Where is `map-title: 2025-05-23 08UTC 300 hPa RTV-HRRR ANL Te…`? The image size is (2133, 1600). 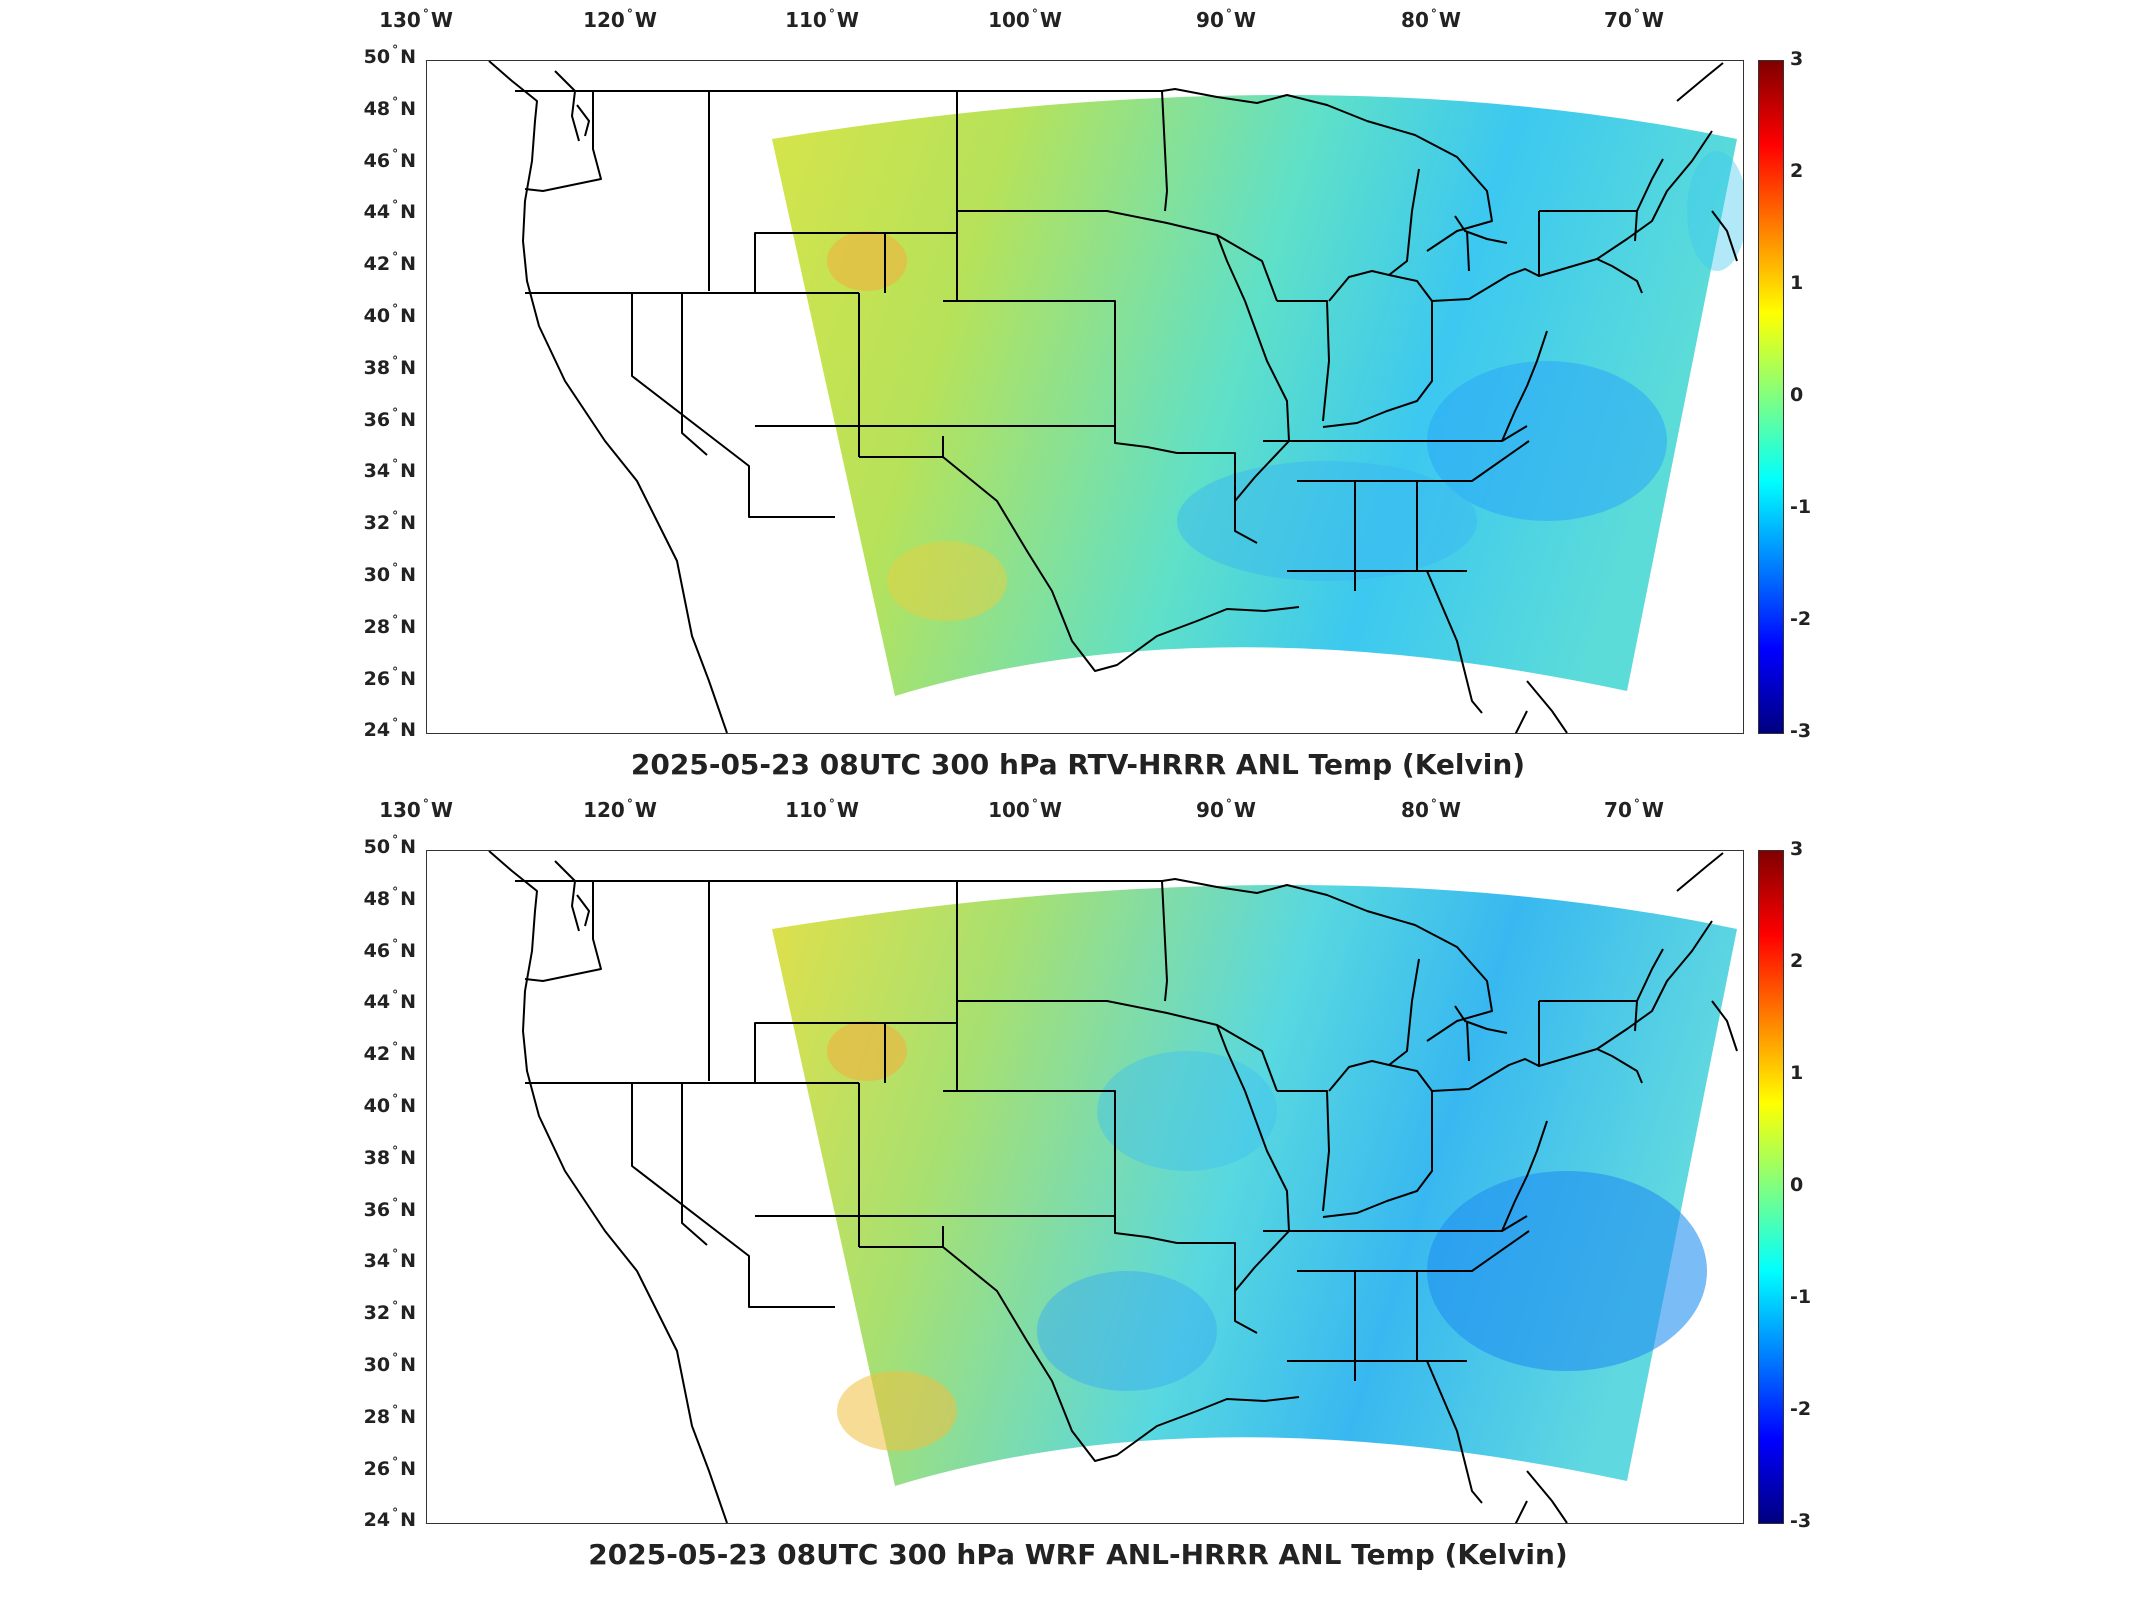
map-title: 2025-05-23 08UTC 300 hPa RTV-HRRR ANL Te… is located at coordinates (1078, 764).